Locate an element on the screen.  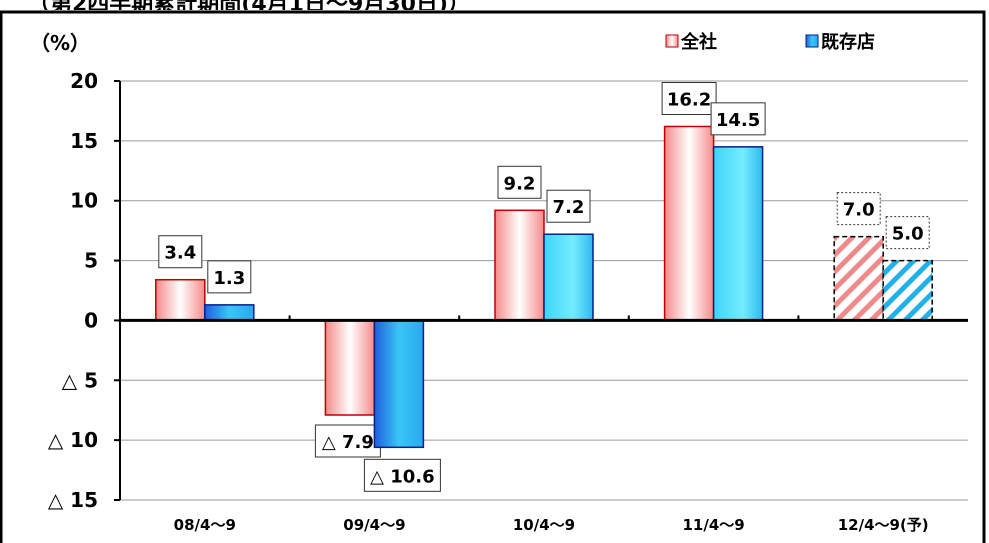
data-label: 9.2 is located at coordinates (520, 183).